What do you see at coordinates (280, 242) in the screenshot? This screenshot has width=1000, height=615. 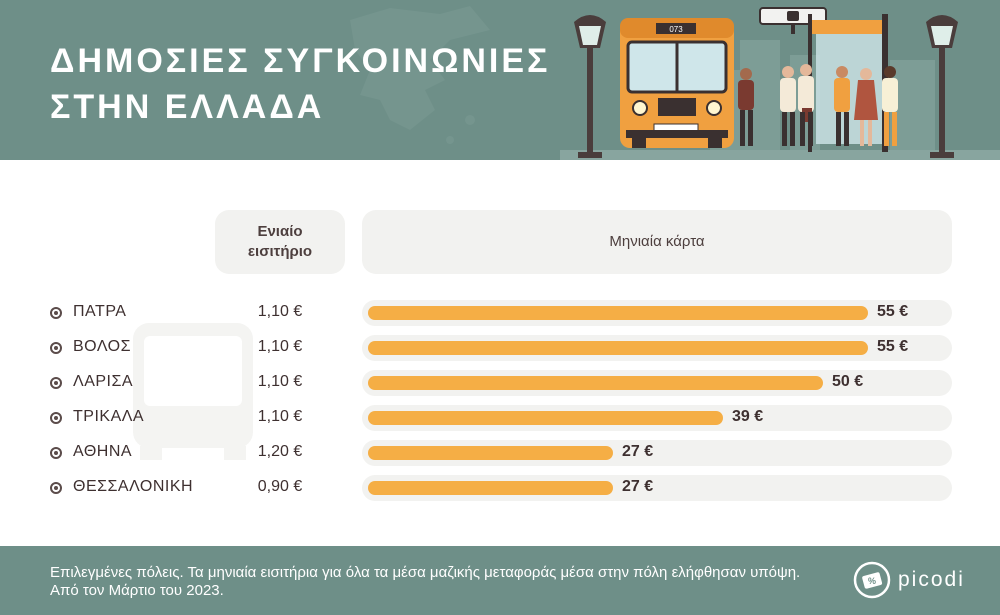 I see `column-header-single-ticket: Ενιαίο εισιτήριο` at bounding box center [280, 242].